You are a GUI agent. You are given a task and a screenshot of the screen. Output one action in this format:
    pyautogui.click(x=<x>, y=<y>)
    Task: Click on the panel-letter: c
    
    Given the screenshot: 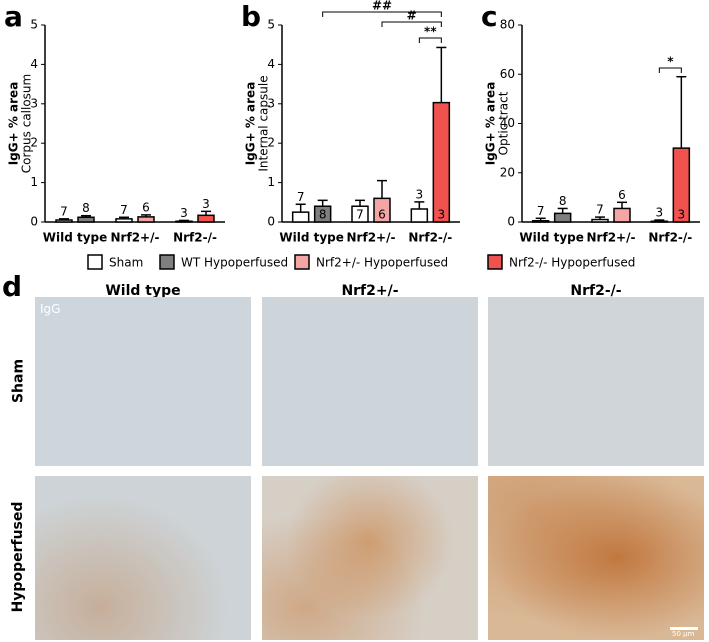 What is the action you would take?
    pyautogui.click(x=489, y=16)
    